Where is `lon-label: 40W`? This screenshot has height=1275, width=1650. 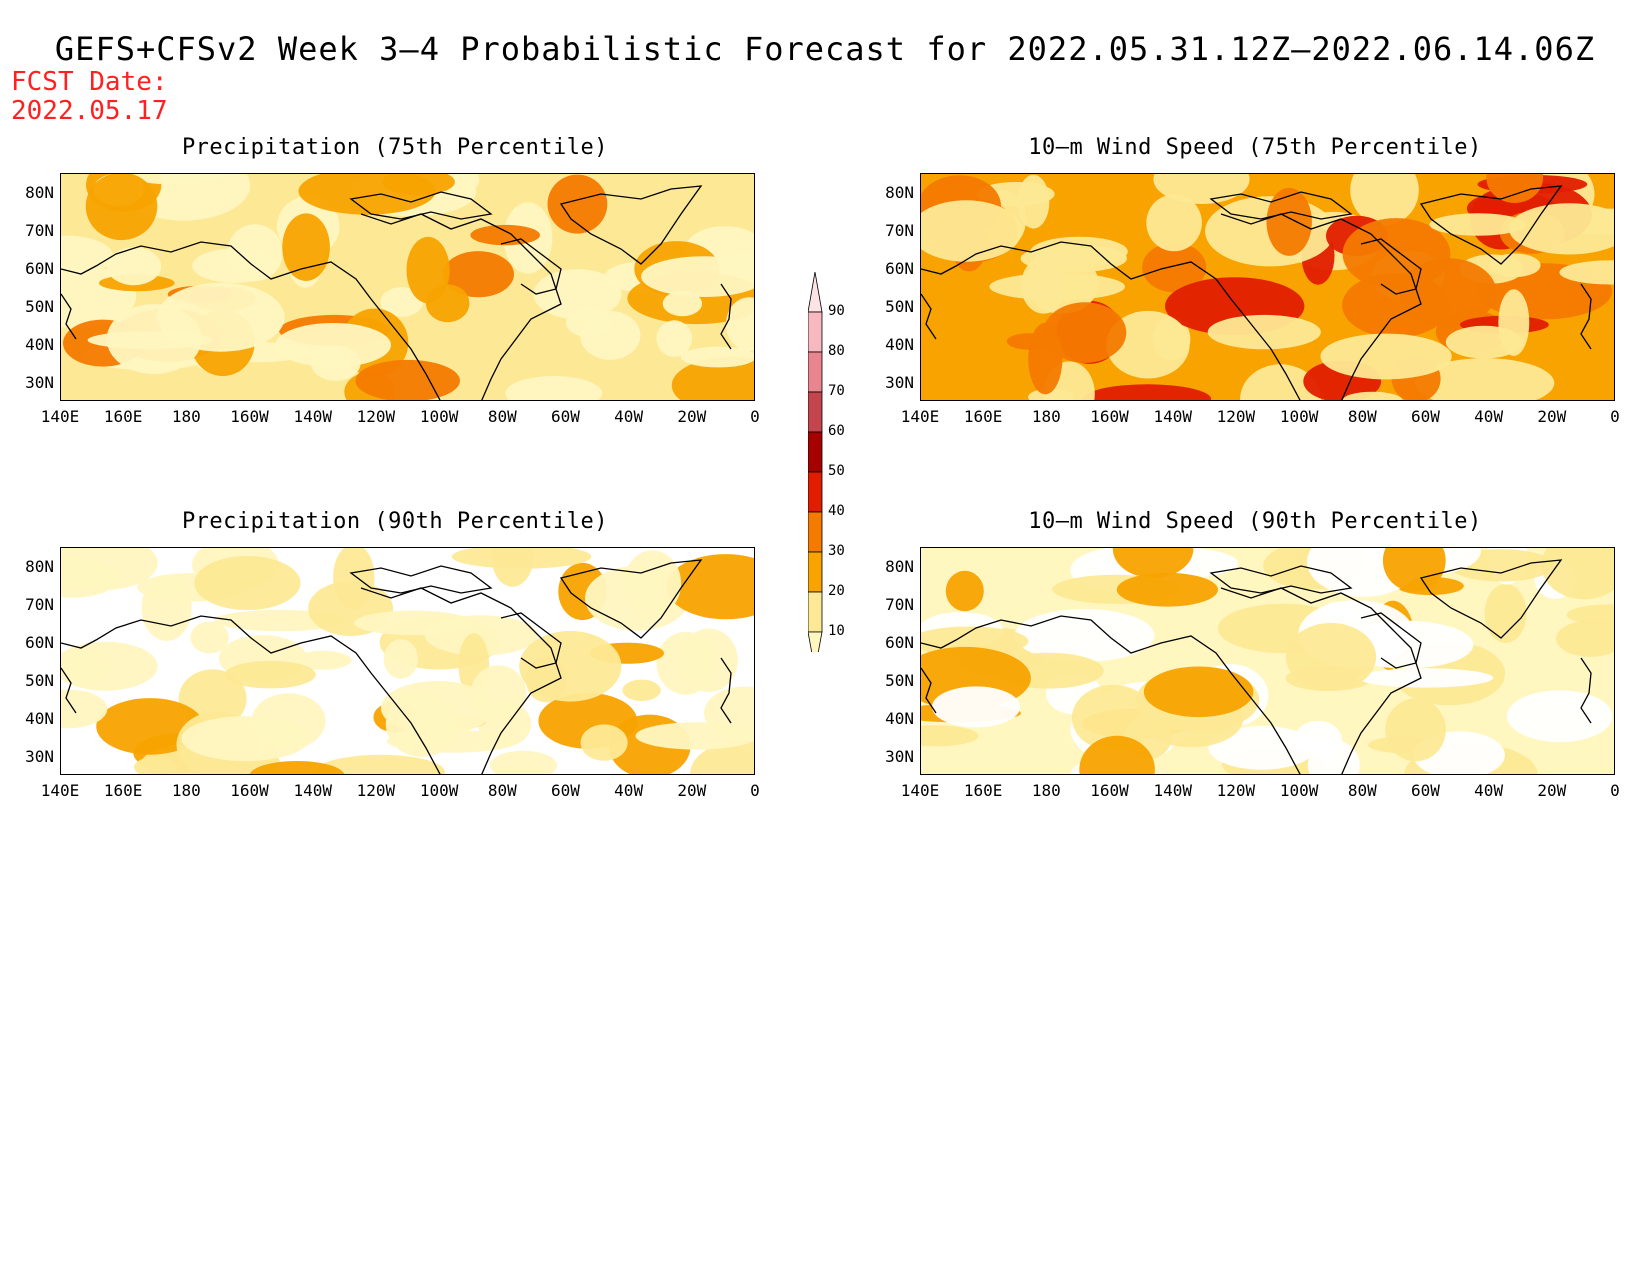 lon-label: 40W is located at coordinates (1489, 416).